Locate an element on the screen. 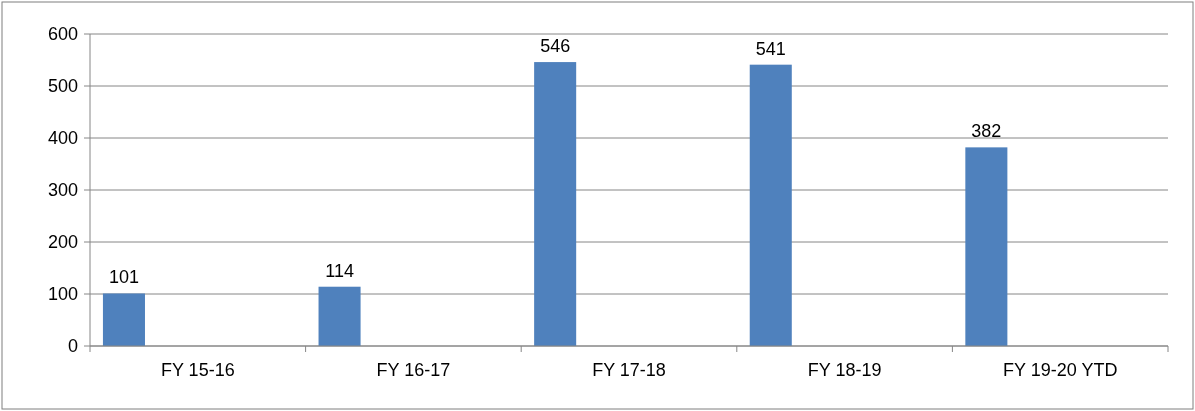  y-tick-label: 500 is located at coordinates (62, 86).